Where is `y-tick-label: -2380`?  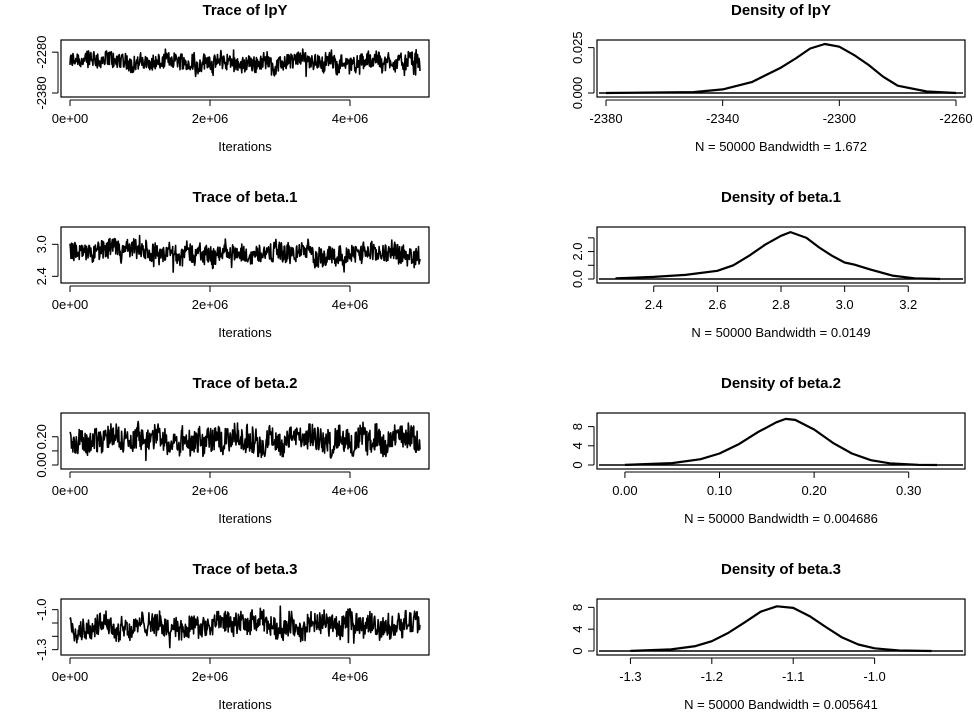 y-tick-label: -2380 is located at coordinates (41, 92).